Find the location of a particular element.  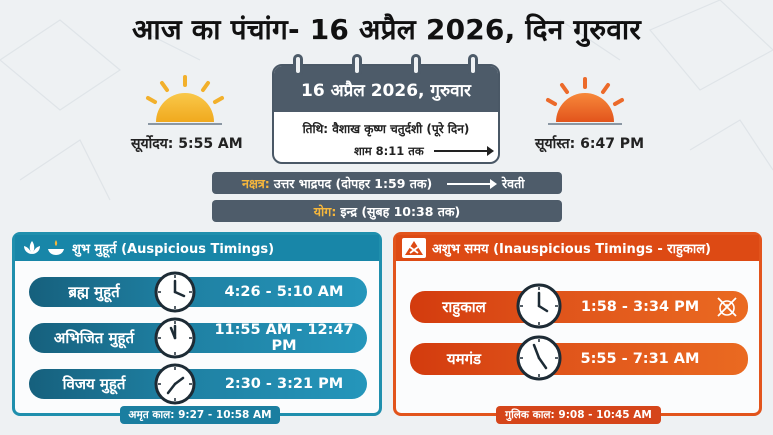

auspicious-heading-bar: शुभ मुहूर्त (Auspicious Timings) is located at coordinates (197, 248).